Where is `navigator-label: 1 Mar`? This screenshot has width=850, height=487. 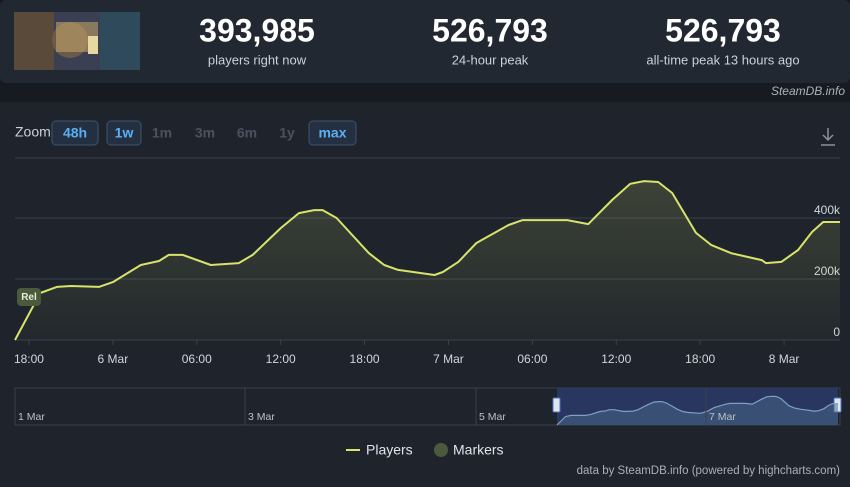 navigator-label: 1 Mar is located at coordinates (31, 417).